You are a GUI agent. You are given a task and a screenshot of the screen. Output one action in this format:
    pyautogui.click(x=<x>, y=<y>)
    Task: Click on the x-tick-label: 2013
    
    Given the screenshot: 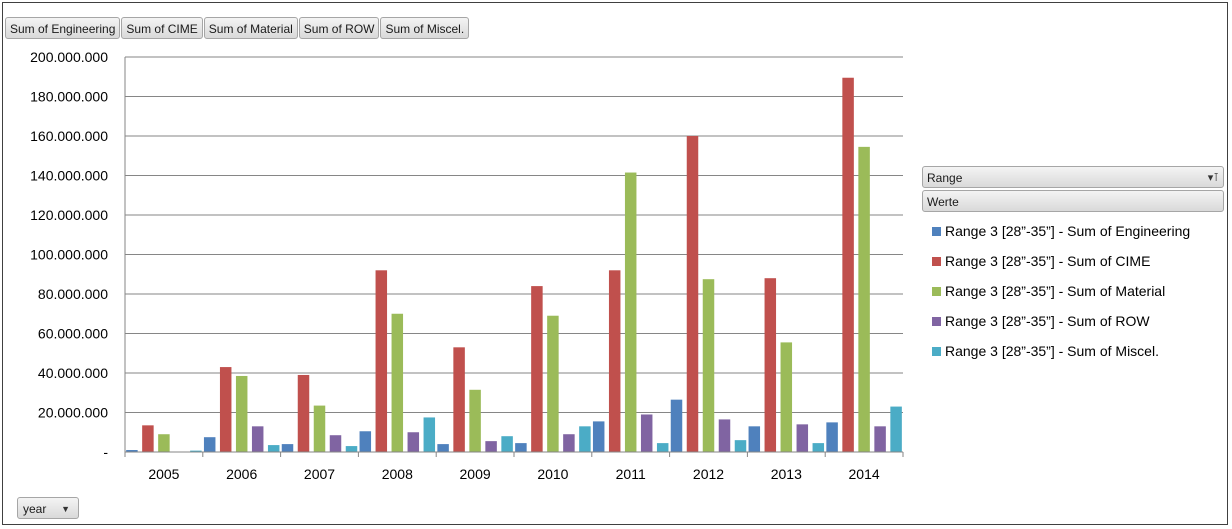 What is the action you would take?
    pyautogui.click(x=786, y=474)
    